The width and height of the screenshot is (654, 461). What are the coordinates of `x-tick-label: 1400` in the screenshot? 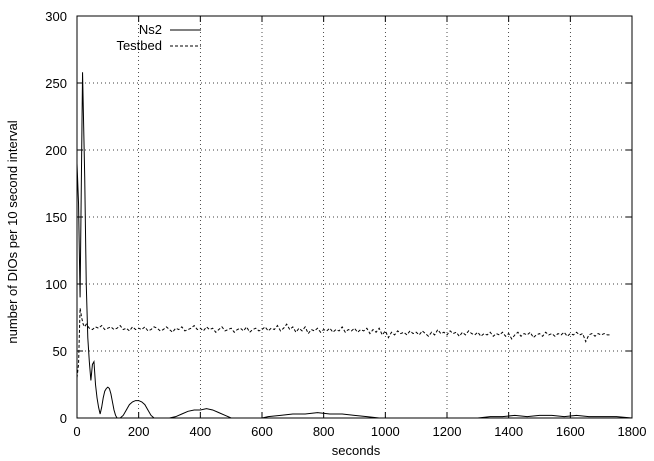 It's located at (508, 431).